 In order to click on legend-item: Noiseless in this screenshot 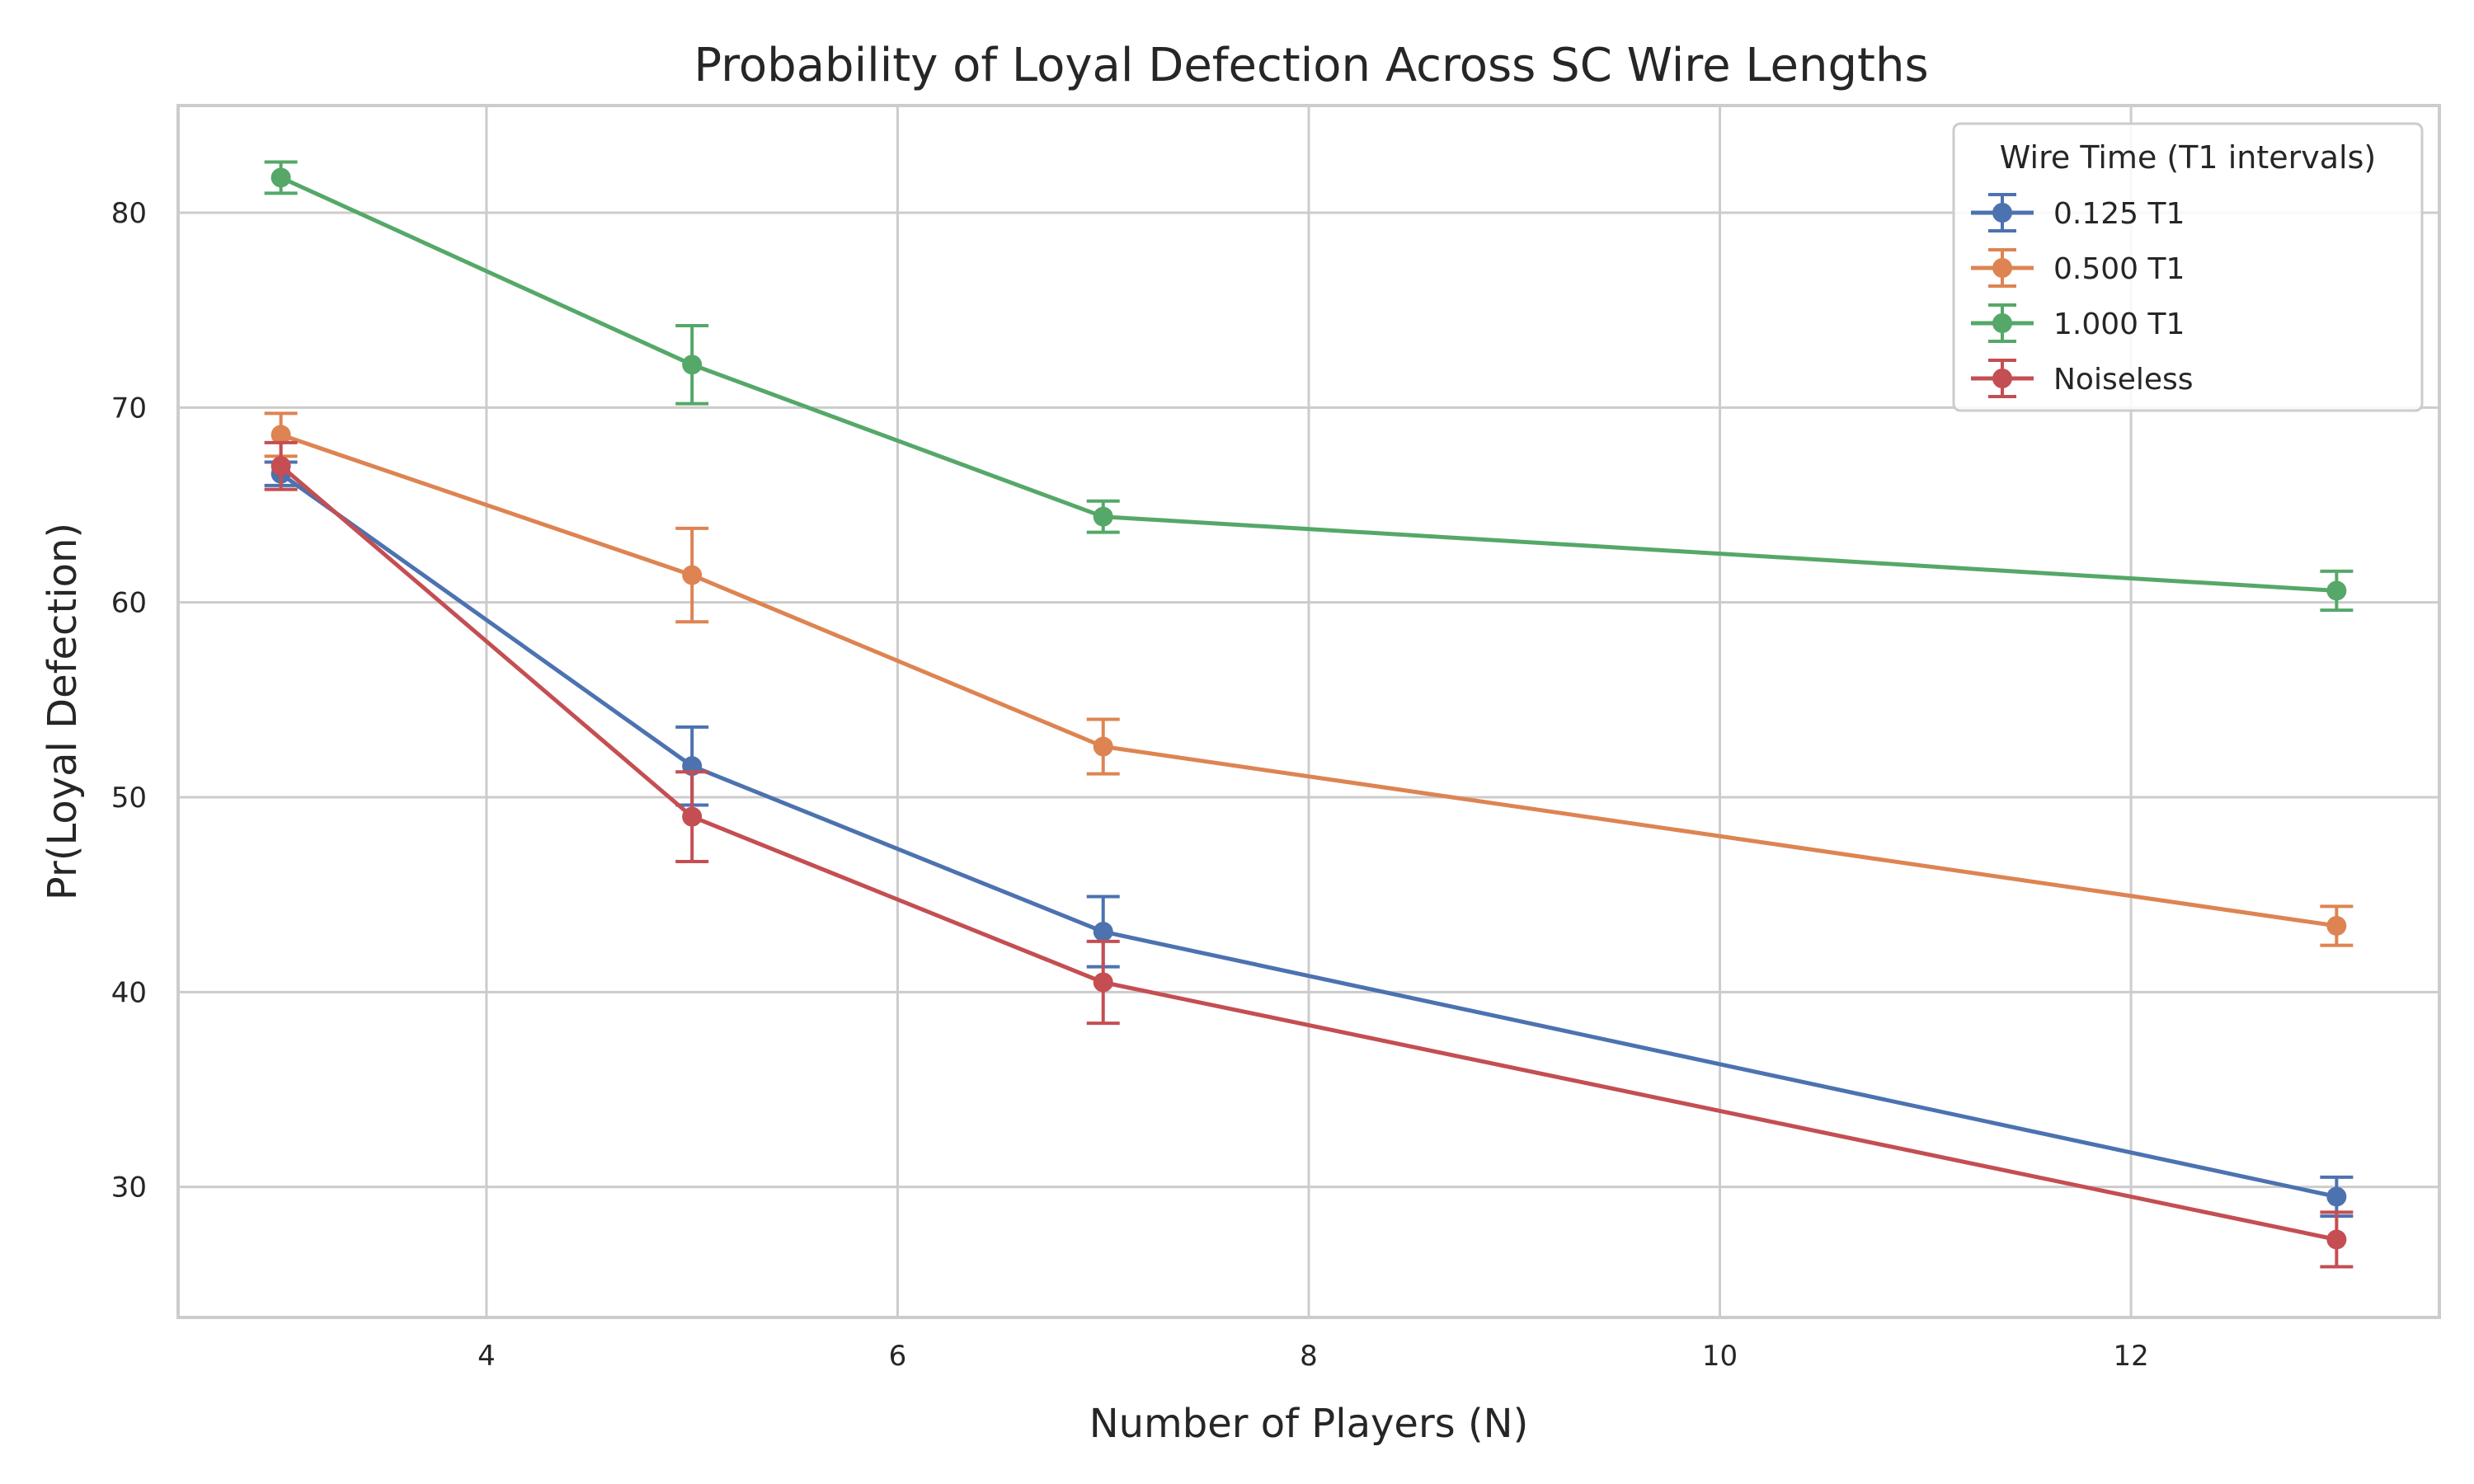, I will do `click(2082, 378)`.